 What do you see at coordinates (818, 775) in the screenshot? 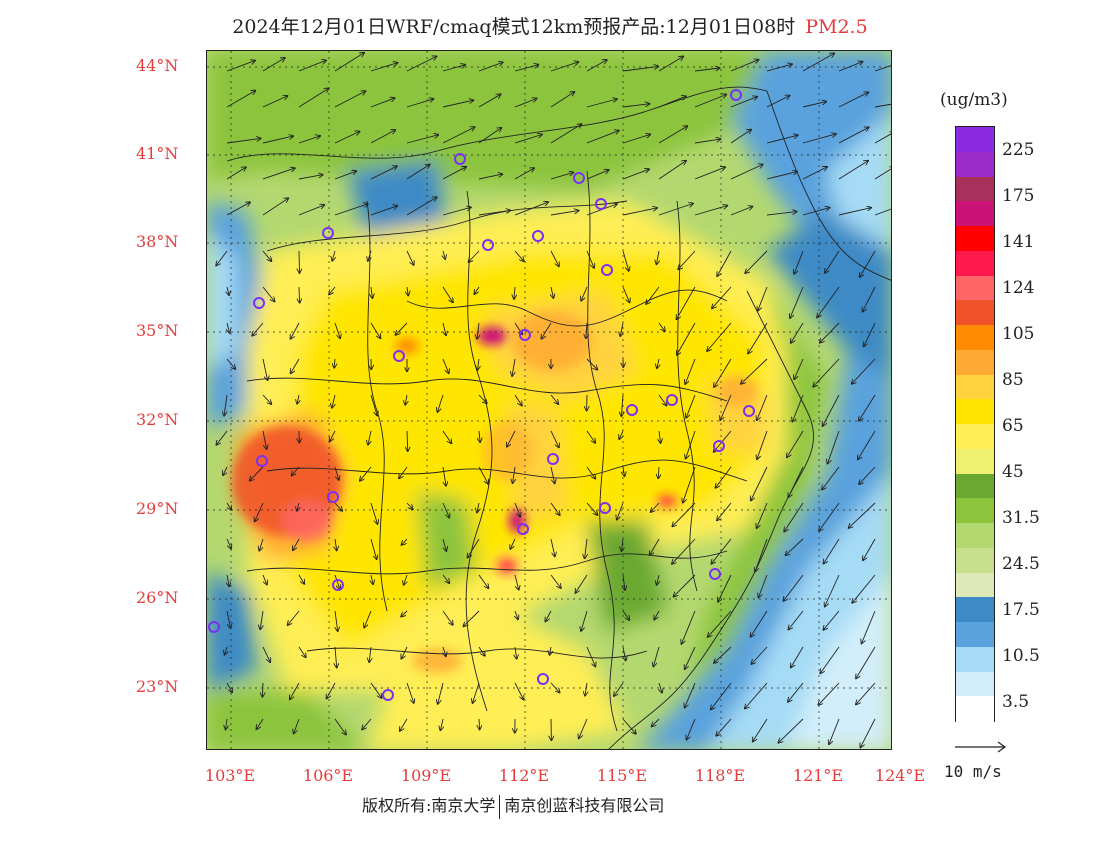
I see `lon-label-121: 121°E` at bounding box center [818, 775].